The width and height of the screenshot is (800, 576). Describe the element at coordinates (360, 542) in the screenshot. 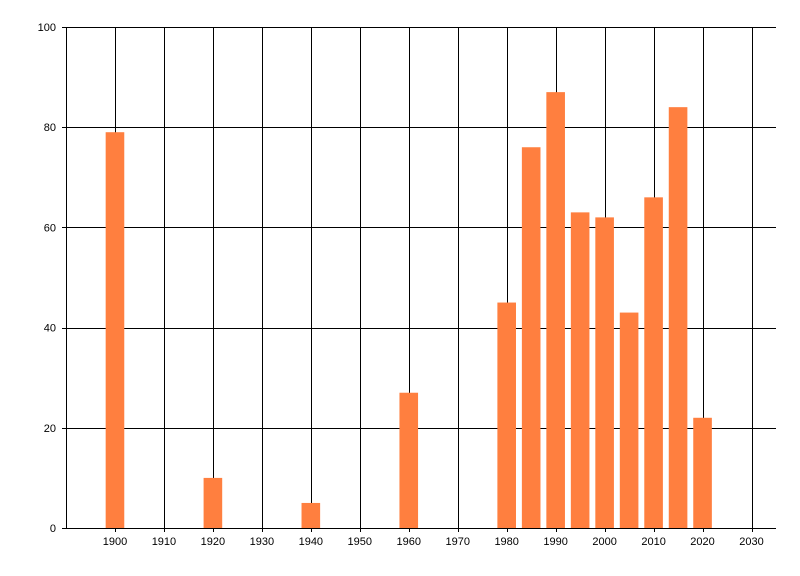

I see `x-tick-label: 1950` at that location.